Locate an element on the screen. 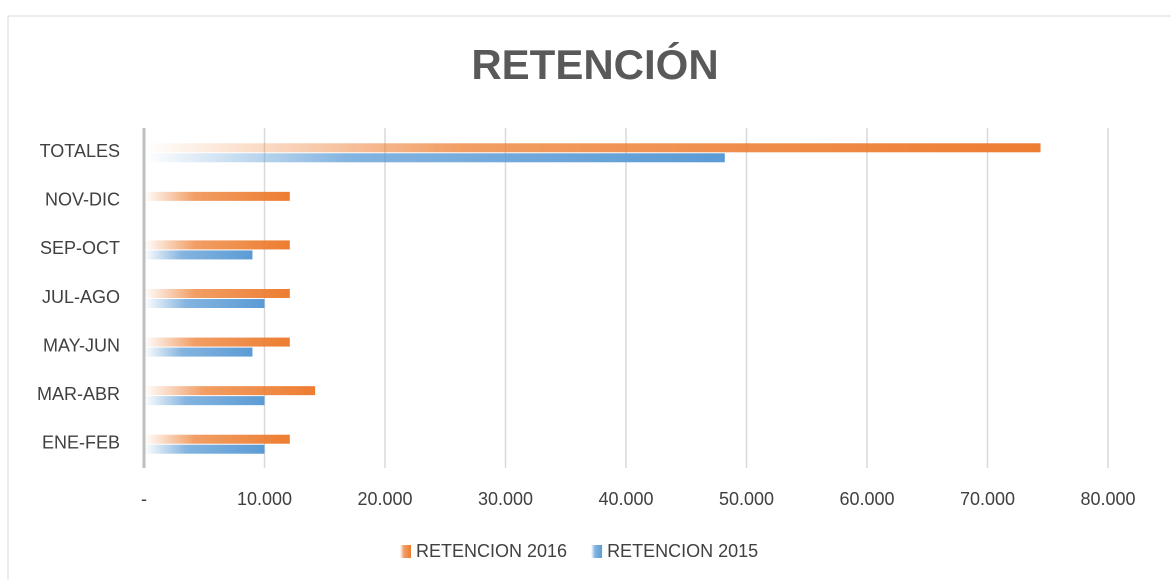 This screenshot has height=585, width=1171. y-tick-label: JUL-AGO is located at coordinates (81, 297).